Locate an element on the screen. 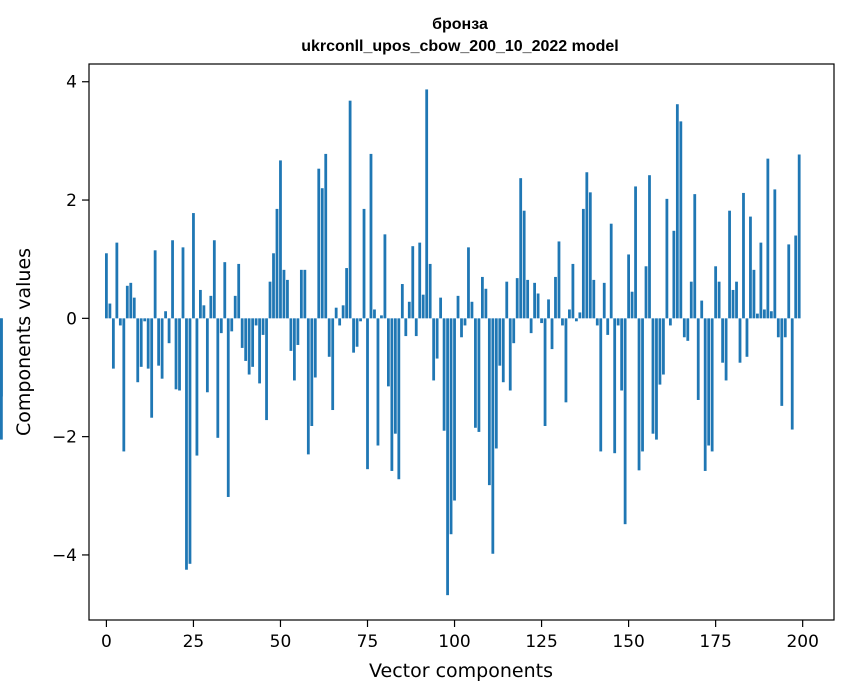 This screenshot has height=696, width=847. y-tick-label-4: 4 is located at coordinates (71, 83).